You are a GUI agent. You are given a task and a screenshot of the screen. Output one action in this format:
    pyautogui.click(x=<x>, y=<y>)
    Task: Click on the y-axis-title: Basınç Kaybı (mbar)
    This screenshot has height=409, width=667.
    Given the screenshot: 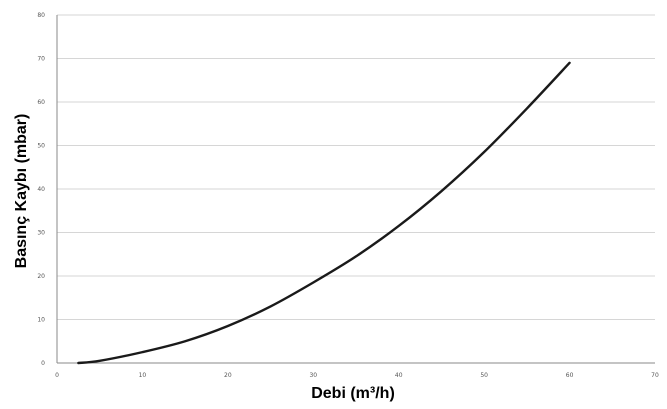 What is the action you would take?
    pyautogui.click(x=21, y=191)
    